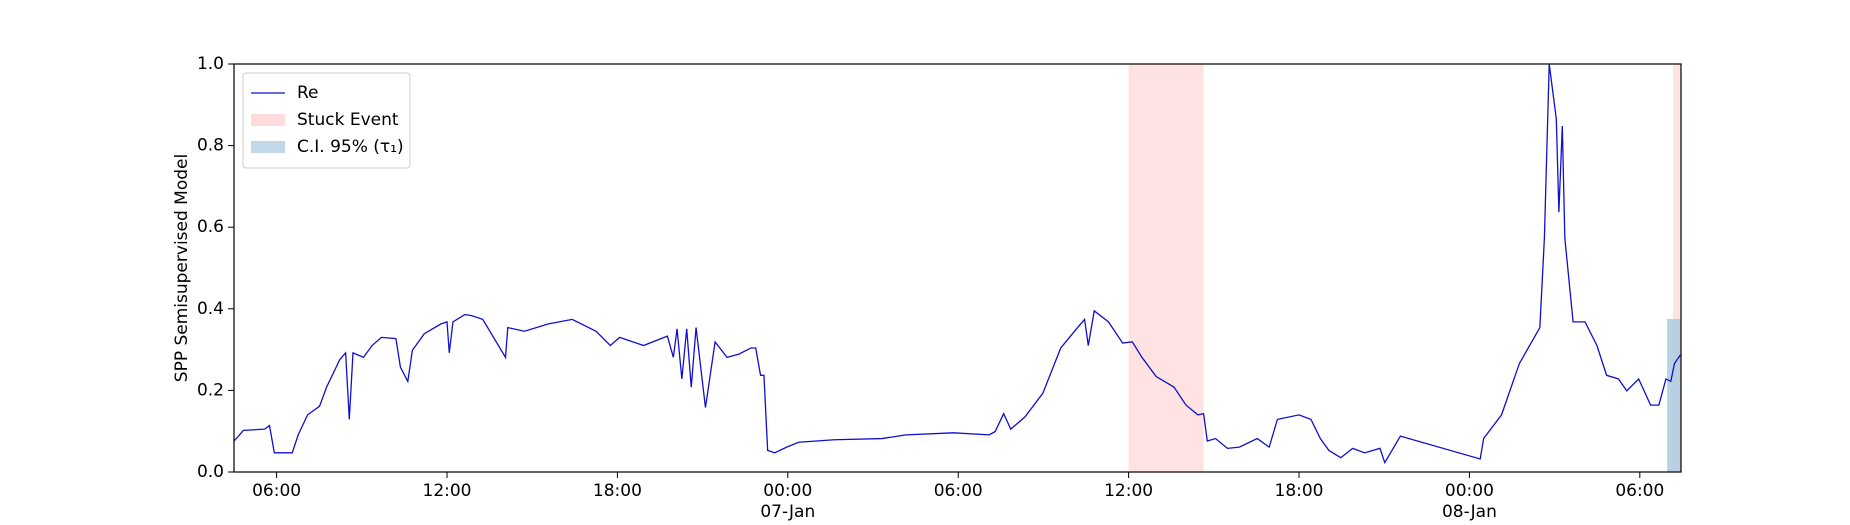 The height and width of the screenshot is (525, 1850). What do you see at coordinates (210, 64) in the screenshot?
I see `y-tick-label: 1.0` at bounding box center [210, 64].